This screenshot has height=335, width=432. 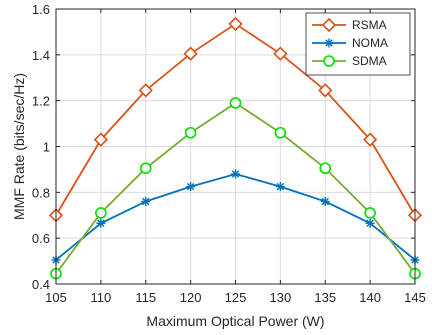 I want to click on legend-label: SDMA, so click(x=369, y=61).